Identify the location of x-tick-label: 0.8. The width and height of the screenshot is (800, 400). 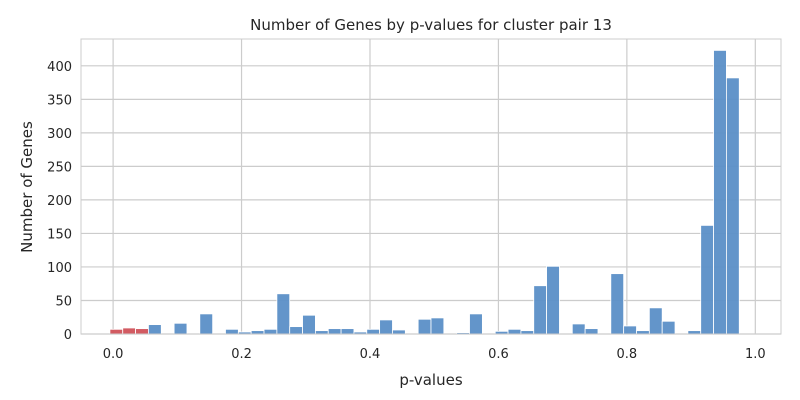
(627, 354).